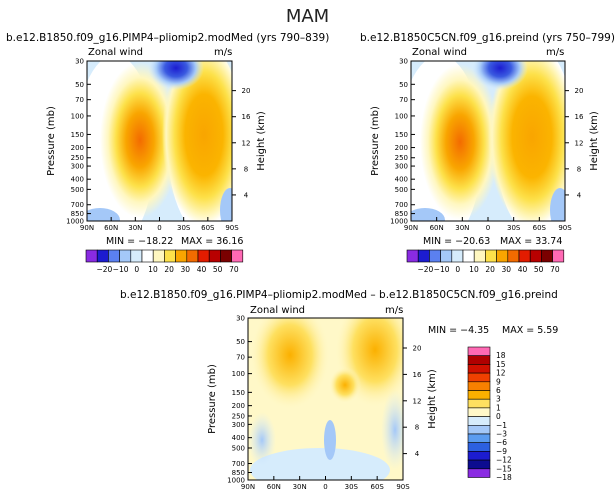 The image size is (615, 499). Describe the element at coordinates (403, 487) in the screenshot. I see `panel2-xtick-label: 90S` at that location.